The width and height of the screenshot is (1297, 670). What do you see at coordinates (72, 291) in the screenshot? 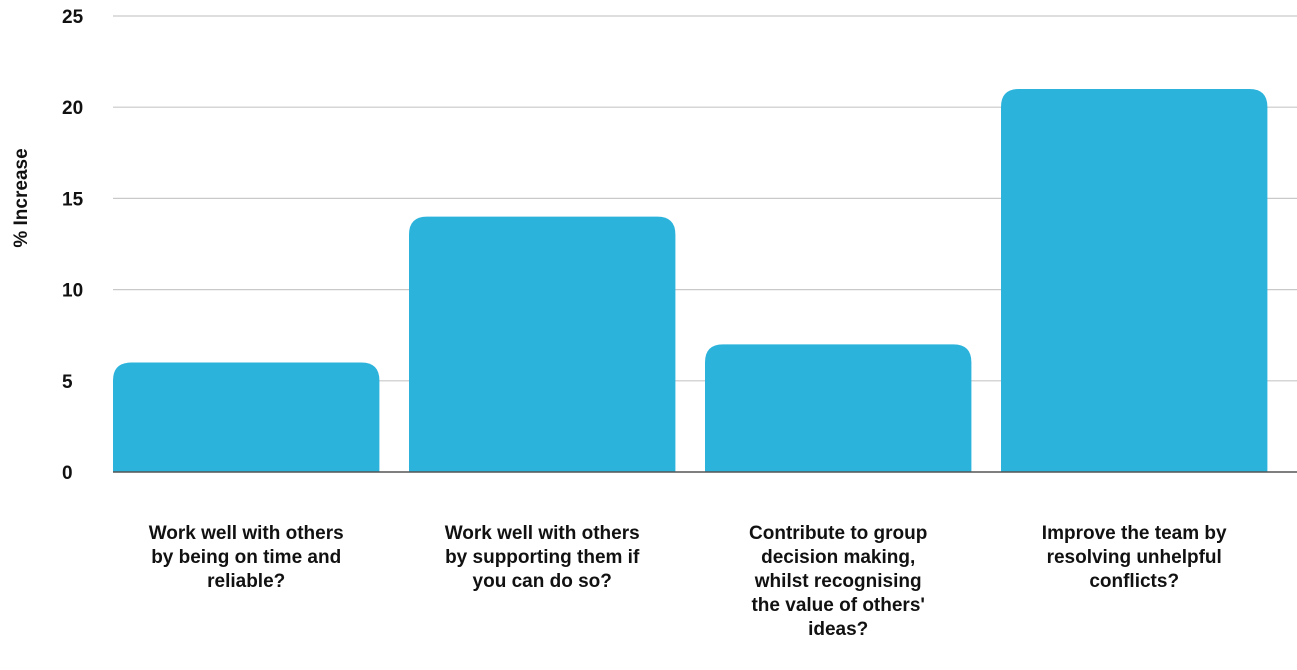
I see `y-tick-label: 10` at bounding box center [72, 291].